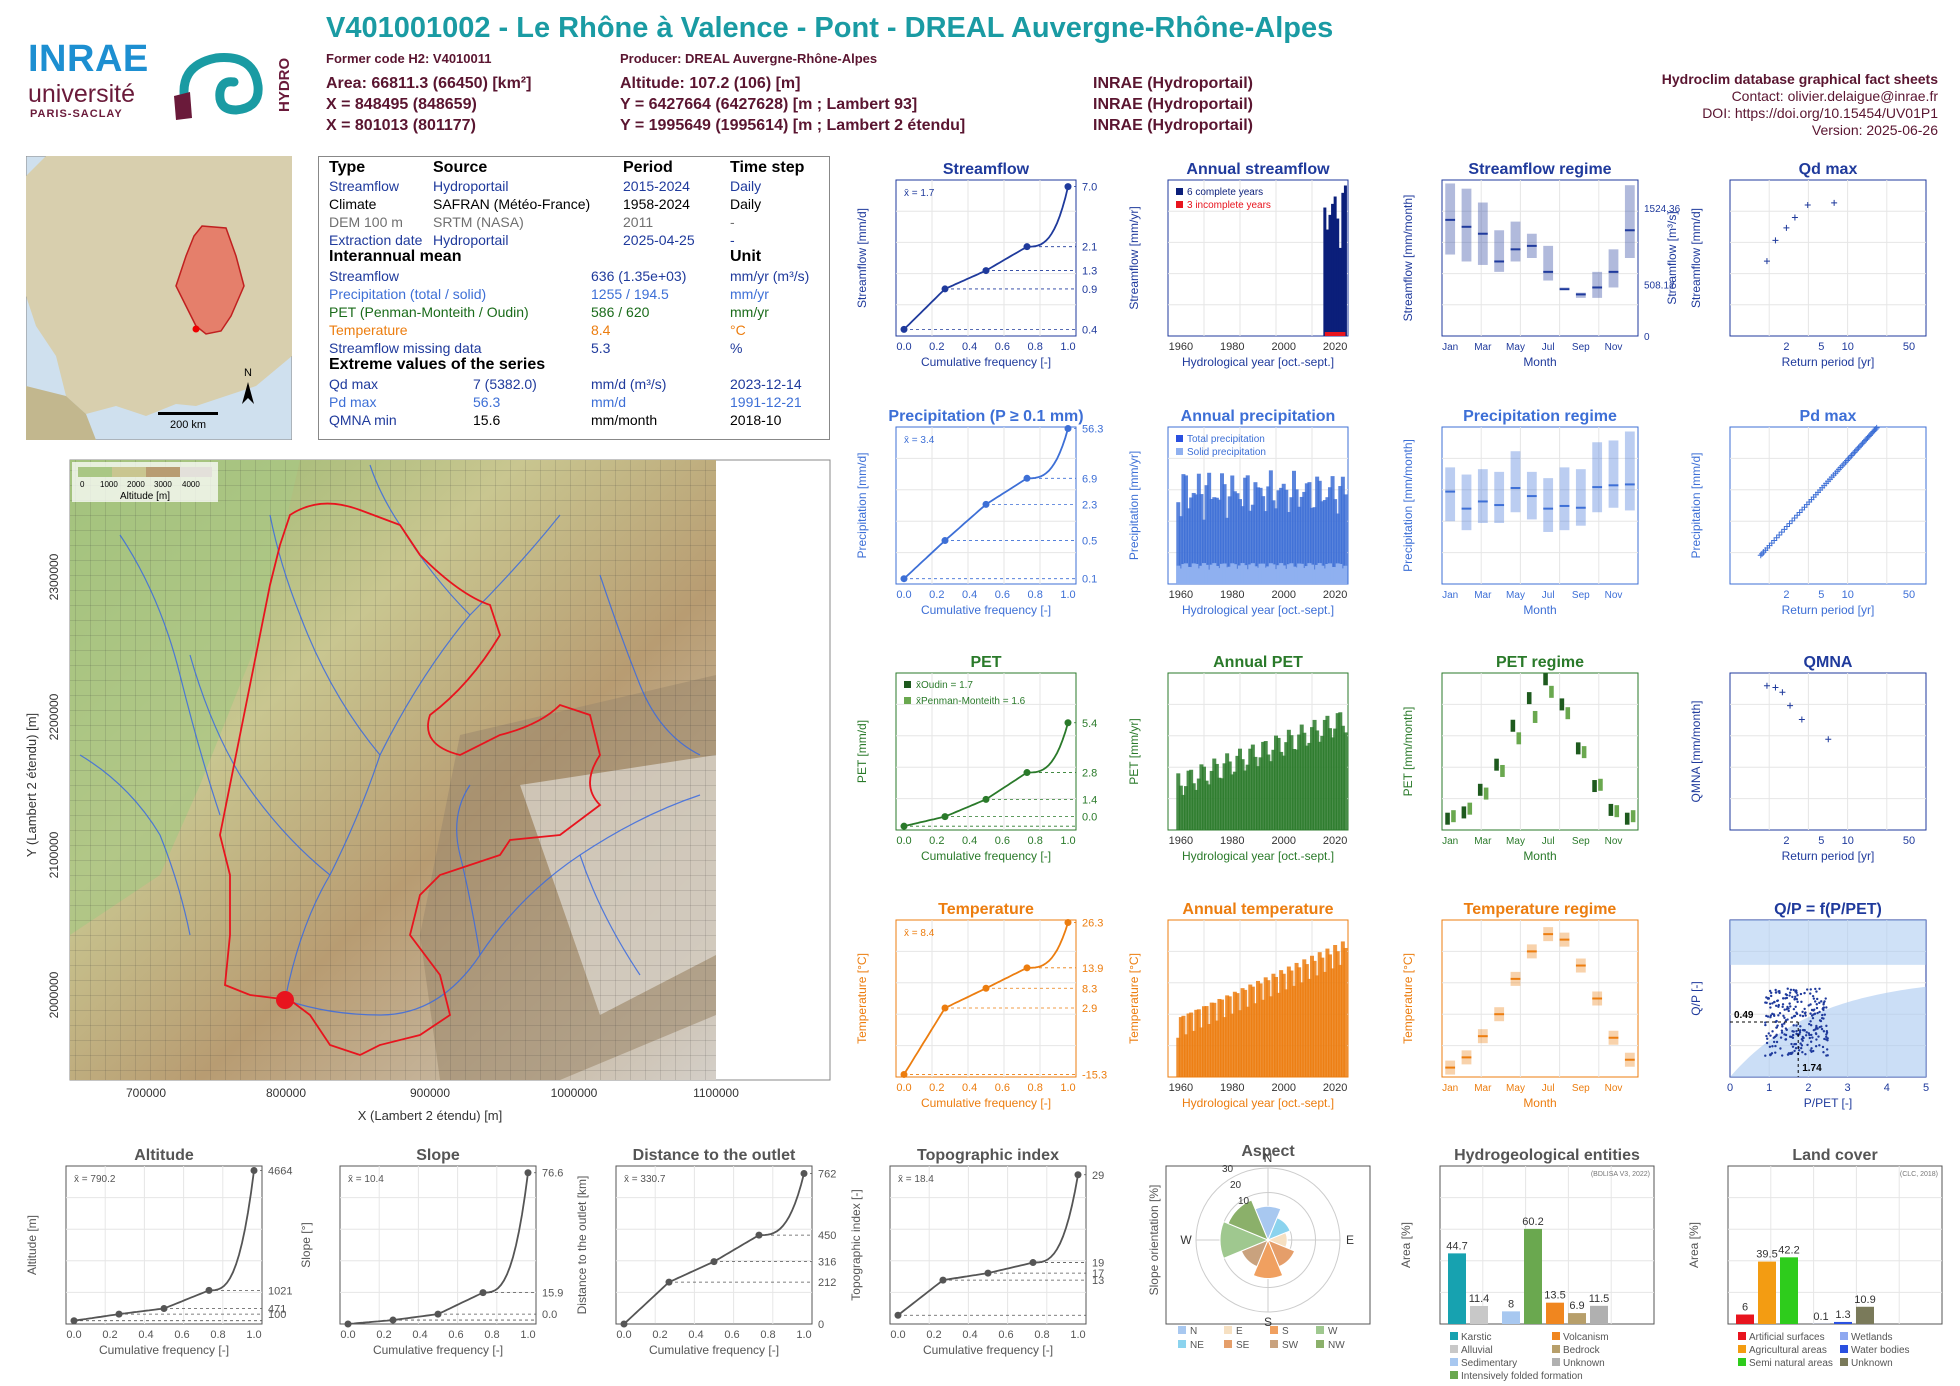 The image size is (1960, 1386). Describe the element at coordinates (1089, 272) in the screenshot. I see `right-tick-label: 1.3` at that location.